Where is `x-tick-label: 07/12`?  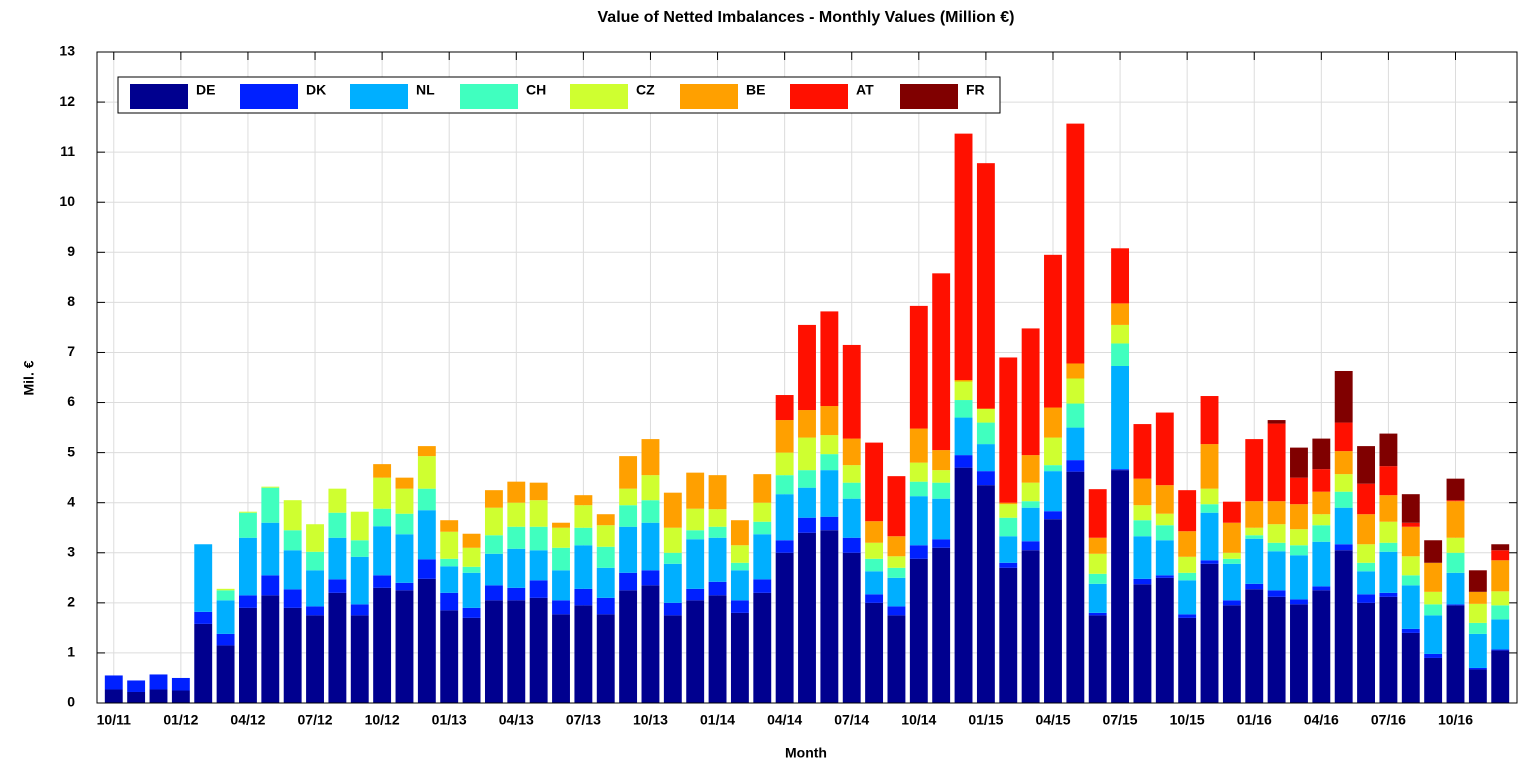
x-tick-label: 07/12 is located at coordinates (315, 720).